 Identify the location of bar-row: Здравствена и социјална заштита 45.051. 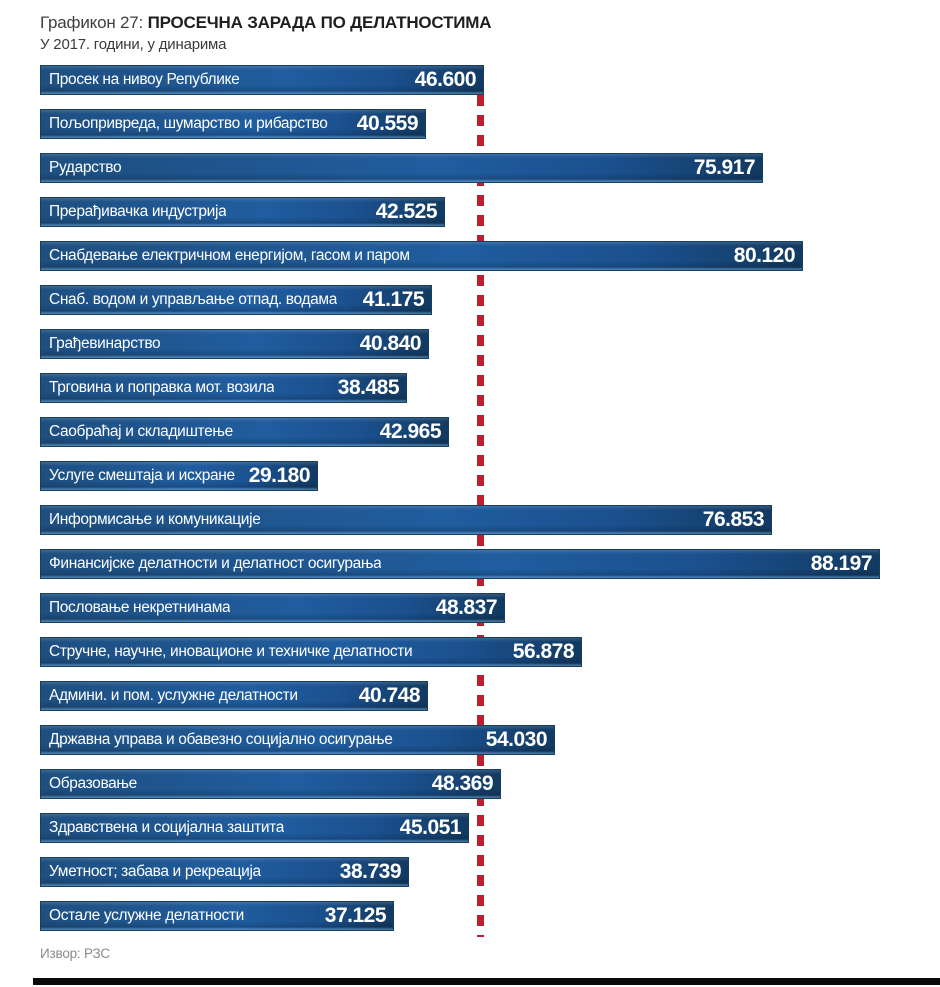
(254, 828).